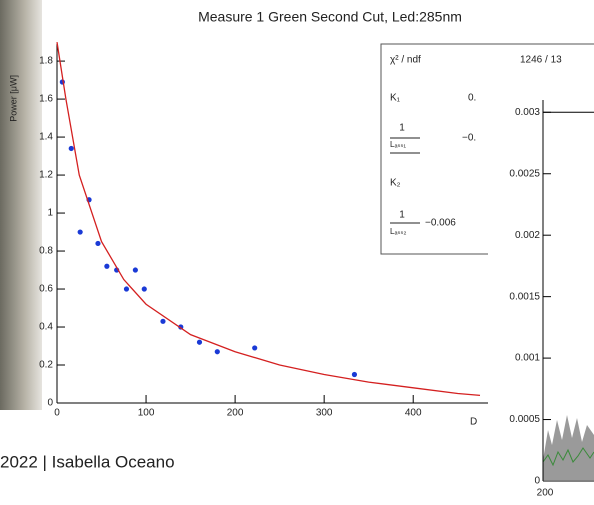 This screenshot has width=594, height=505. What do you see at coordinates (405, 60) in the screenshot?
I see `fit-label: χ² / ndf` at bounding box center [405, 60].